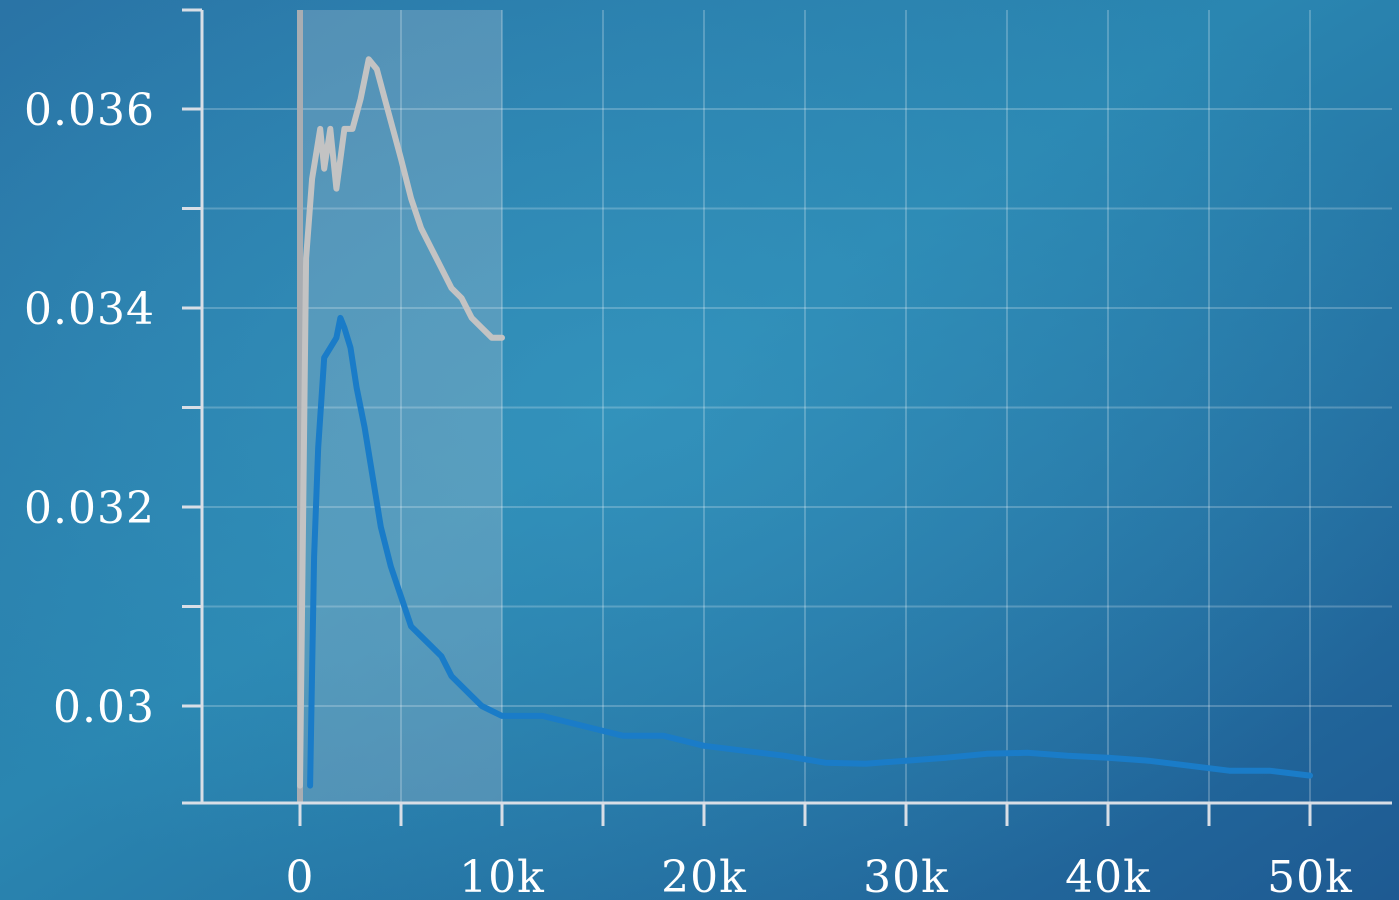 The height and width of the screenshot is (900, 1399). Describe the element at coordinates (704, 876) in the screenshot. I see `x-tick-label: 20k` at that location.